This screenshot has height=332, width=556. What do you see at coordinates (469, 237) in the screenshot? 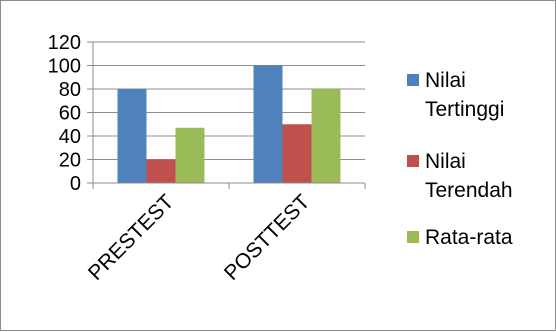
I see `legend-label: Rata-rata` at bounding box center [469, 237].